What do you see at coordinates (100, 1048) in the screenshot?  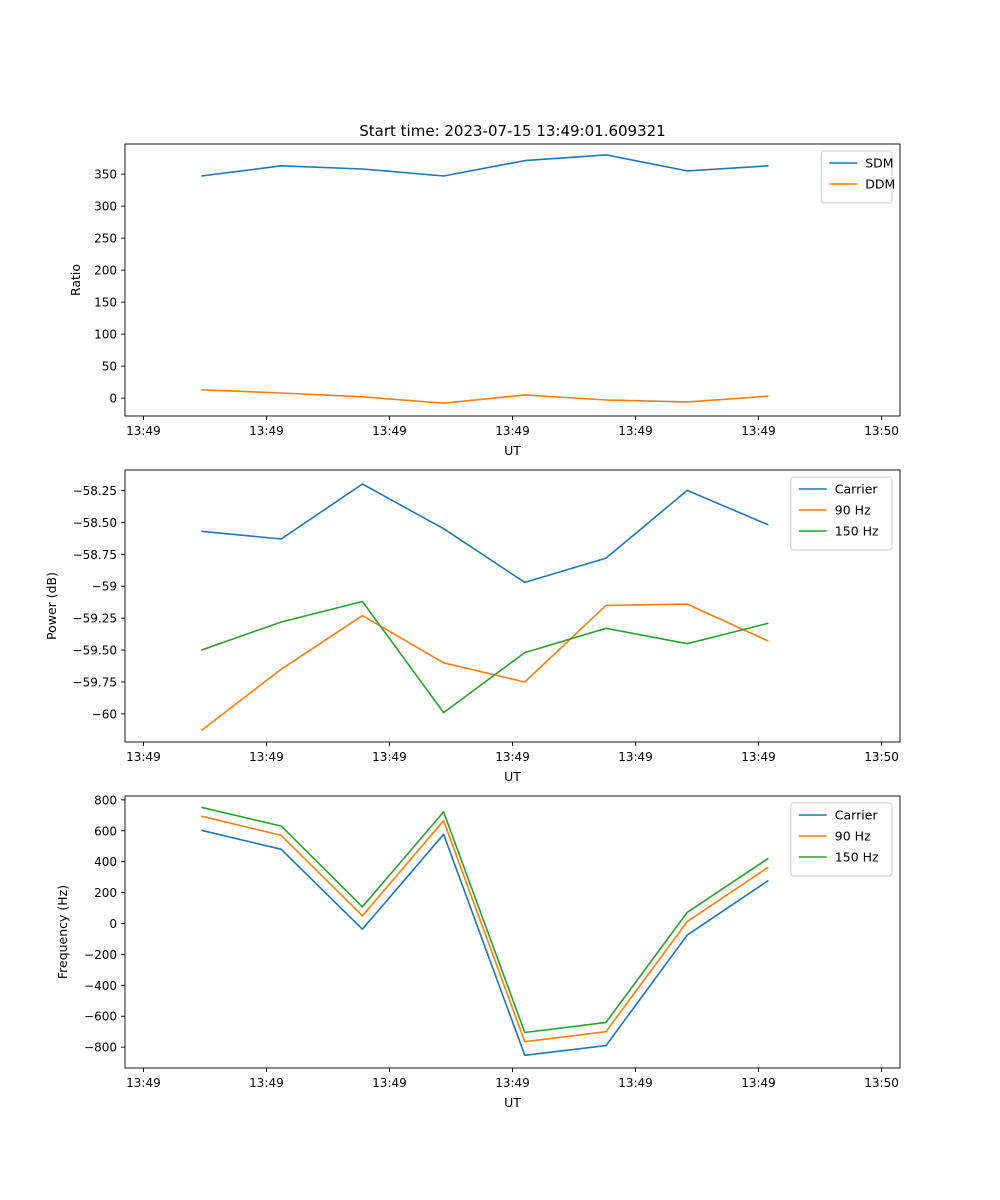 I see `panel2-y-tick-label: −800` at bounding box center [100, 1048].